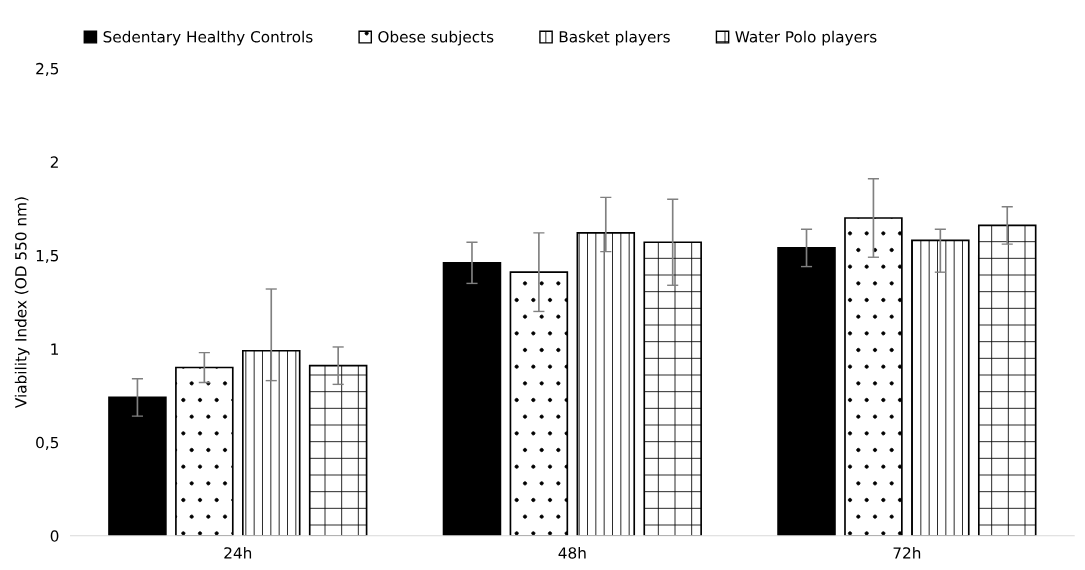  What do you see at coordinates (238, 552) in the screenshot?
I see `x-tick-label: 24h` at bounding box center [238, 552].